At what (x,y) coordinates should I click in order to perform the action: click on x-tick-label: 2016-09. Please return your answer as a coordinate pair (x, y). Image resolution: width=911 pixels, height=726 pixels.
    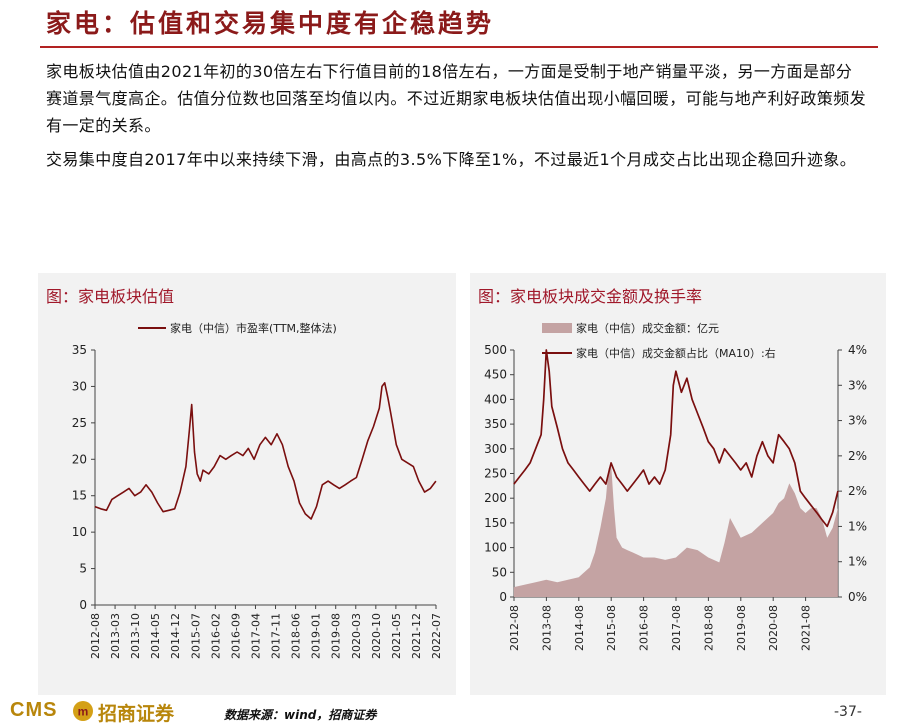
    Looking at the image, I should click on (235, 636).